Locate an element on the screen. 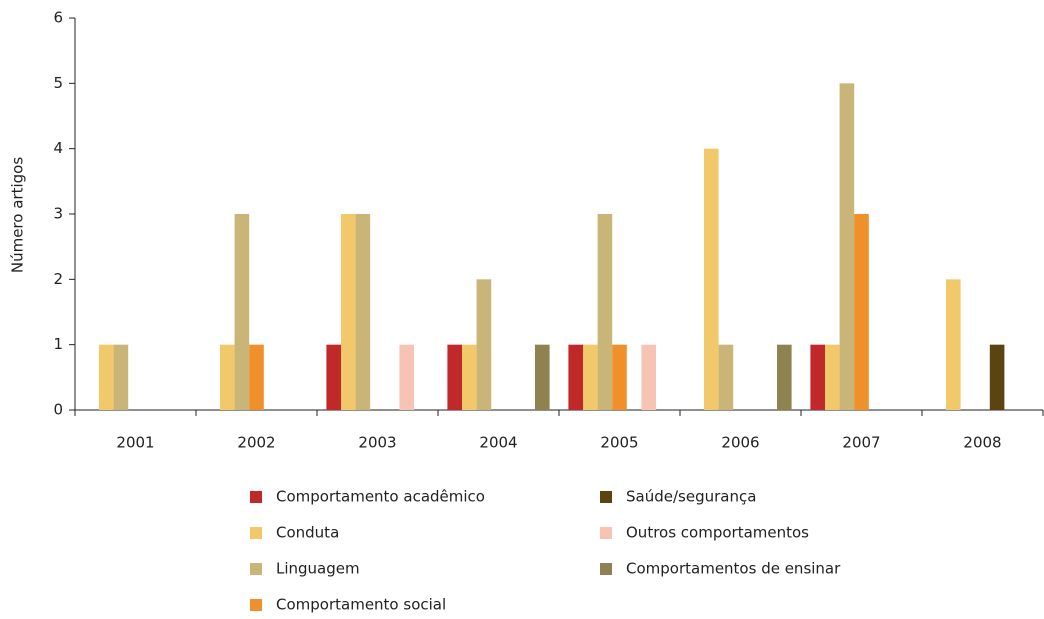 The image size is (1044, 619). legend-label: Comportamento acadêmico is located at coordinates (380, 497).